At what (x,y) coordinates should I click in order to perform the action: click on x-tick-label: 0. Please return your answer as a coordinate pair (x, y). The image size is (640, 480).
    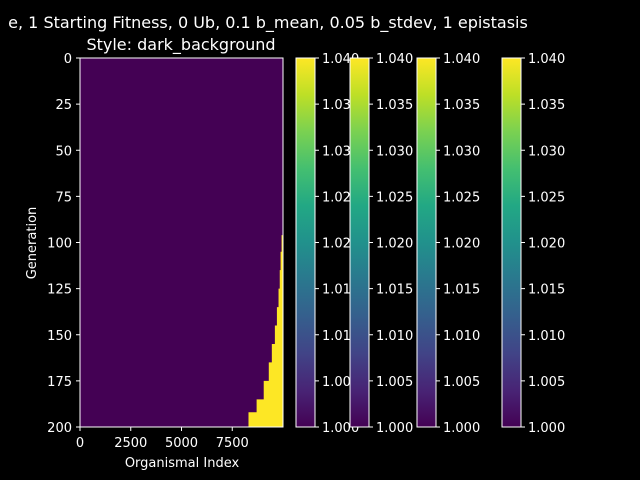
    Looking at the image, I should click on (80, 443).